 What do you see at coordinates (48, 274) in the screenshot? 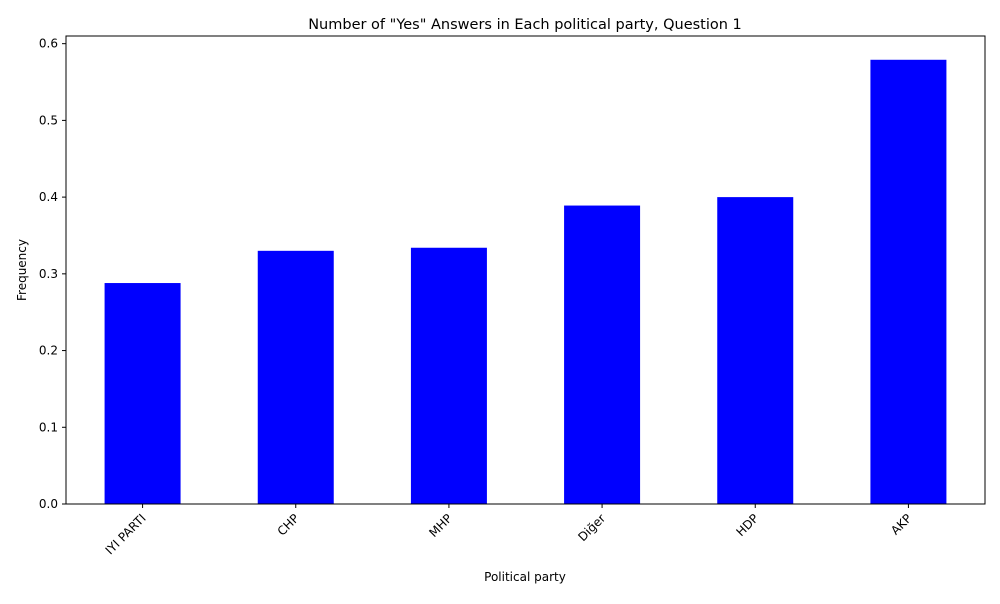
I see `y-tick-label: 0.3` at bounding box center [48, 274].